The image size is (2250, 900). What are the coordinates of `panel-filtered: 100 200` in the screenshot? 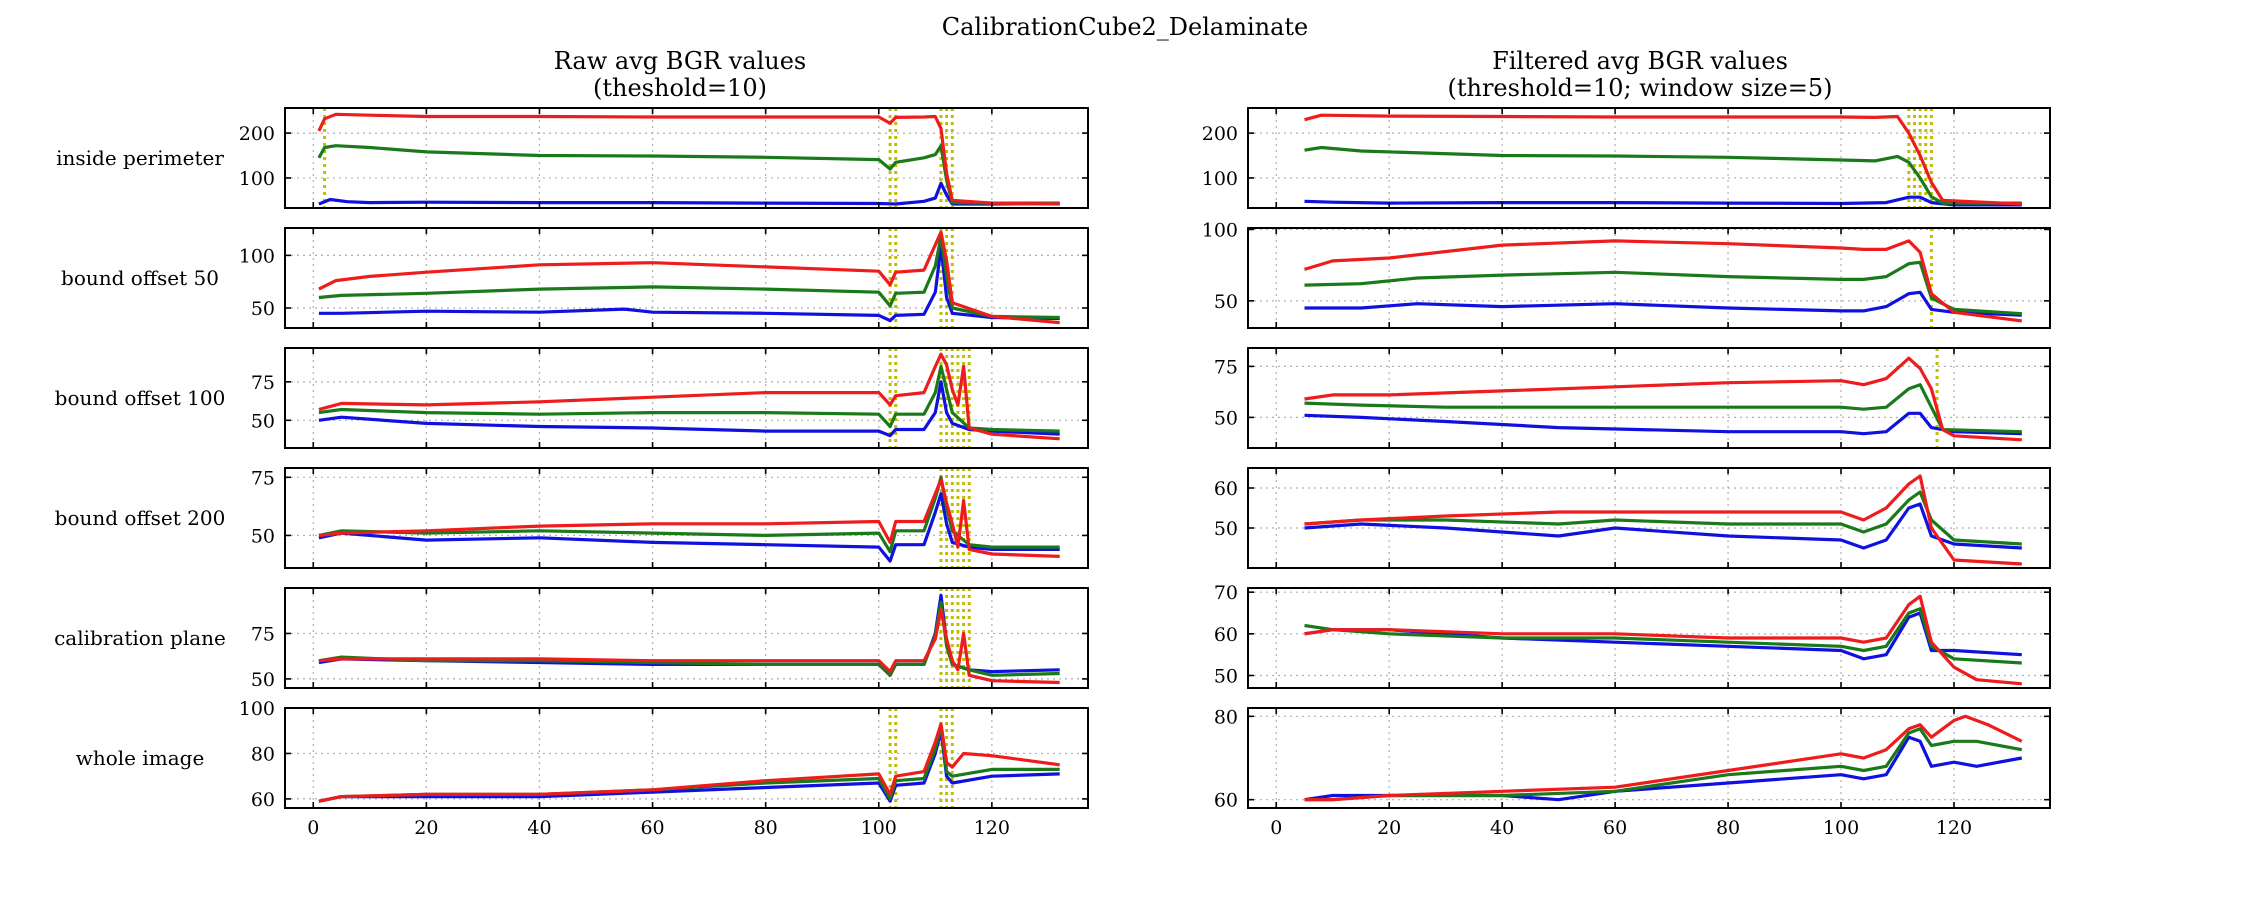 It's located at (1626, 158).